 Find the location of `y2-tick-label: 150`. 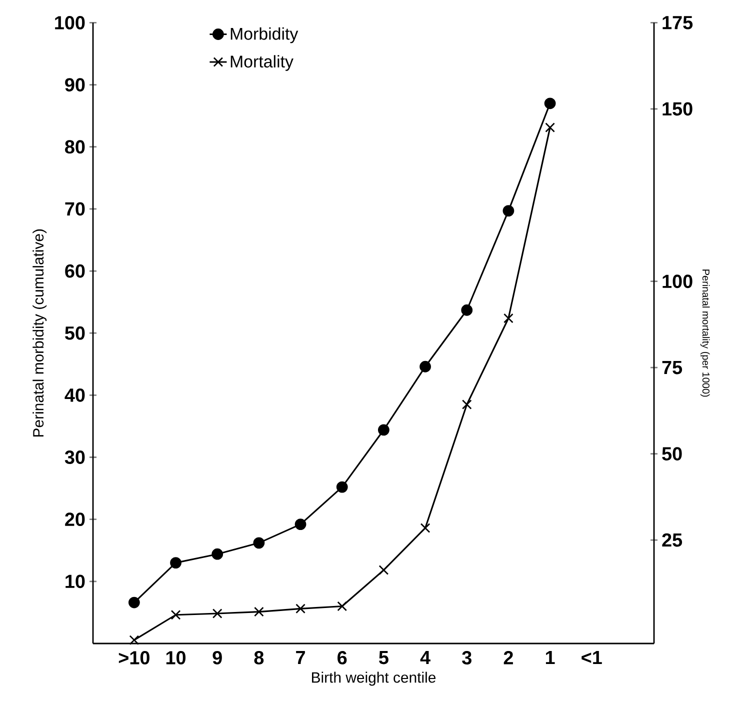

y2-tick-label: 150 is located at coordinates (677, 109).